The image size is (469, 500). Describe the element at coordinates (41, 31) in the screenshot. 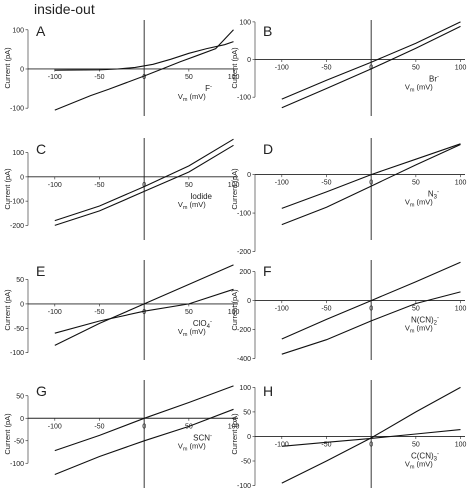

I see `panel-label: A` at that location.